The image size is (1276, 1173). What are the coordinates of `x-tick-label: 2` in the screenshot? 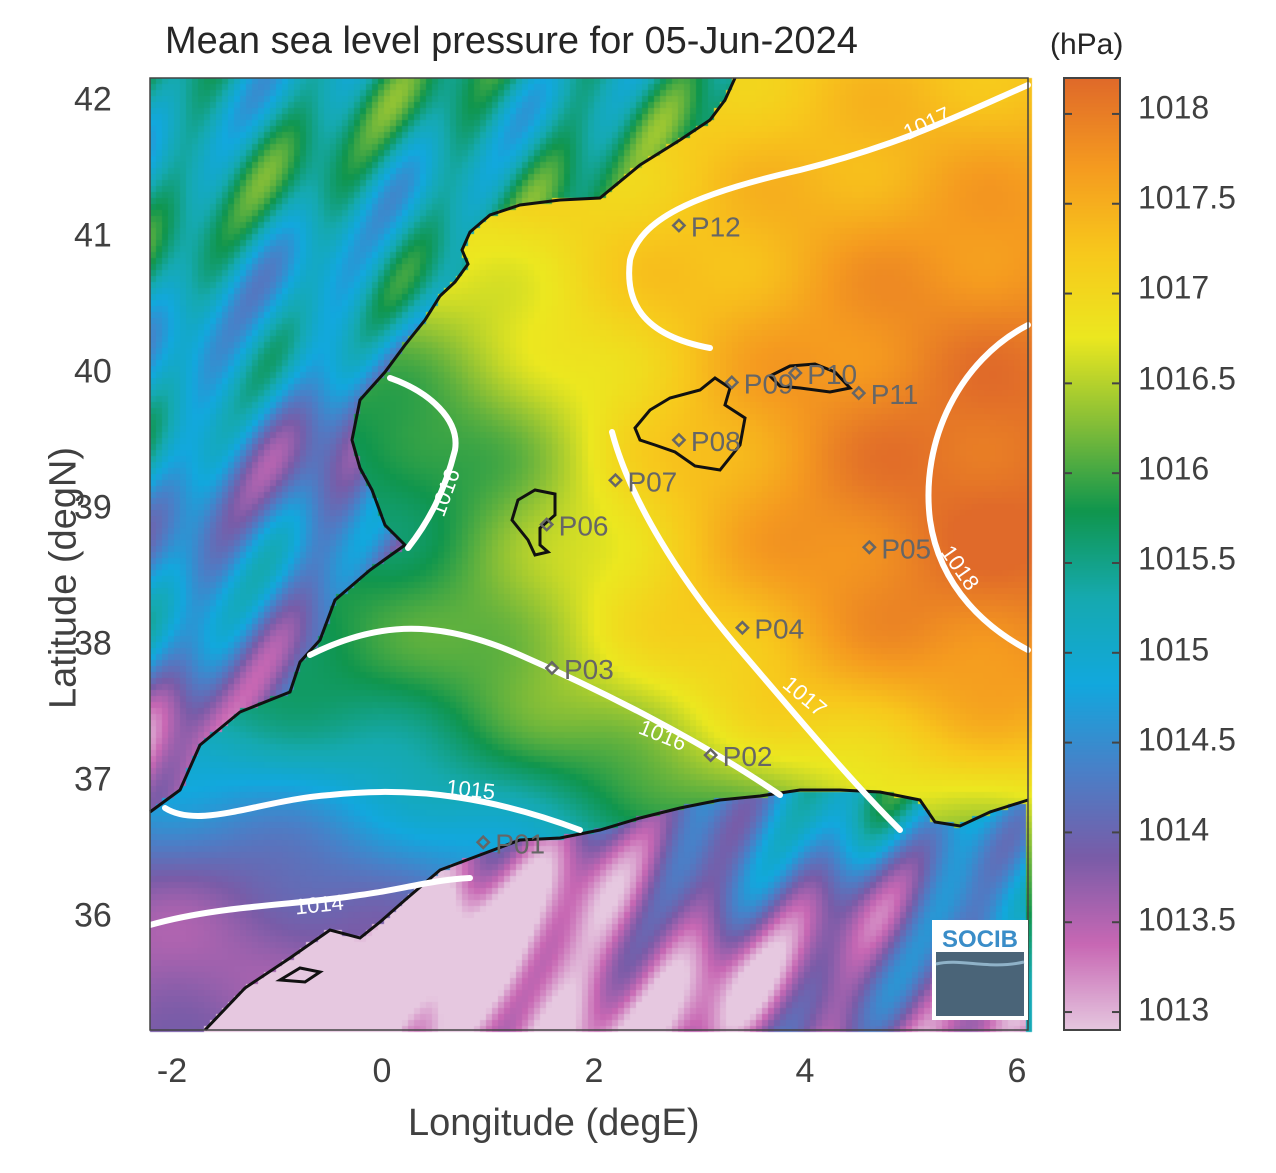 It's located at (594, 1071).